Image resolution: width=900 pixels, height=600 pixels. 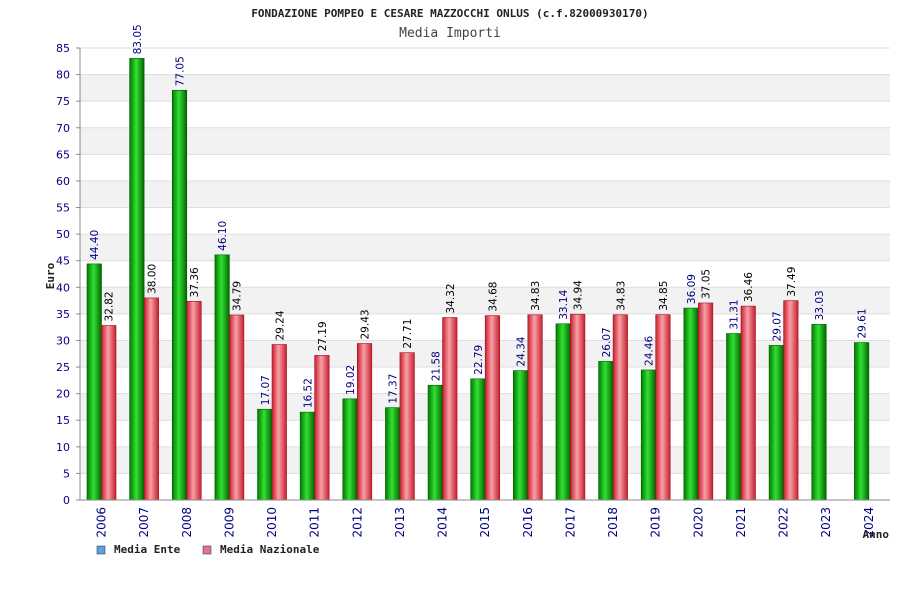 I want to click on value-label-media-ente-2015: 22.79, so click(x=479, y=360).